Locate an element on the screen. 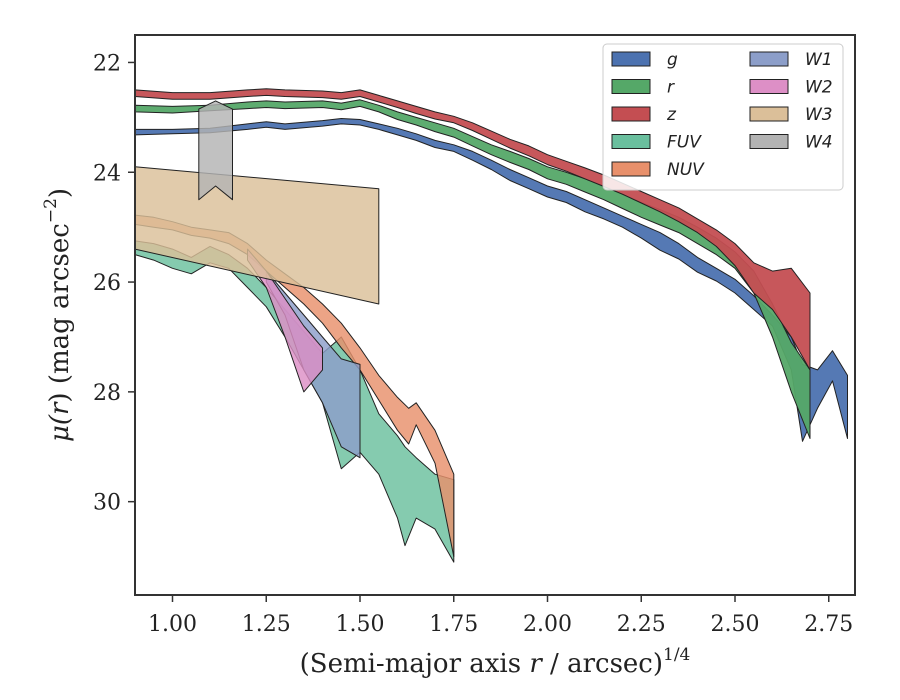  legend-swatch-nuv is located at coordinates (631, 169).